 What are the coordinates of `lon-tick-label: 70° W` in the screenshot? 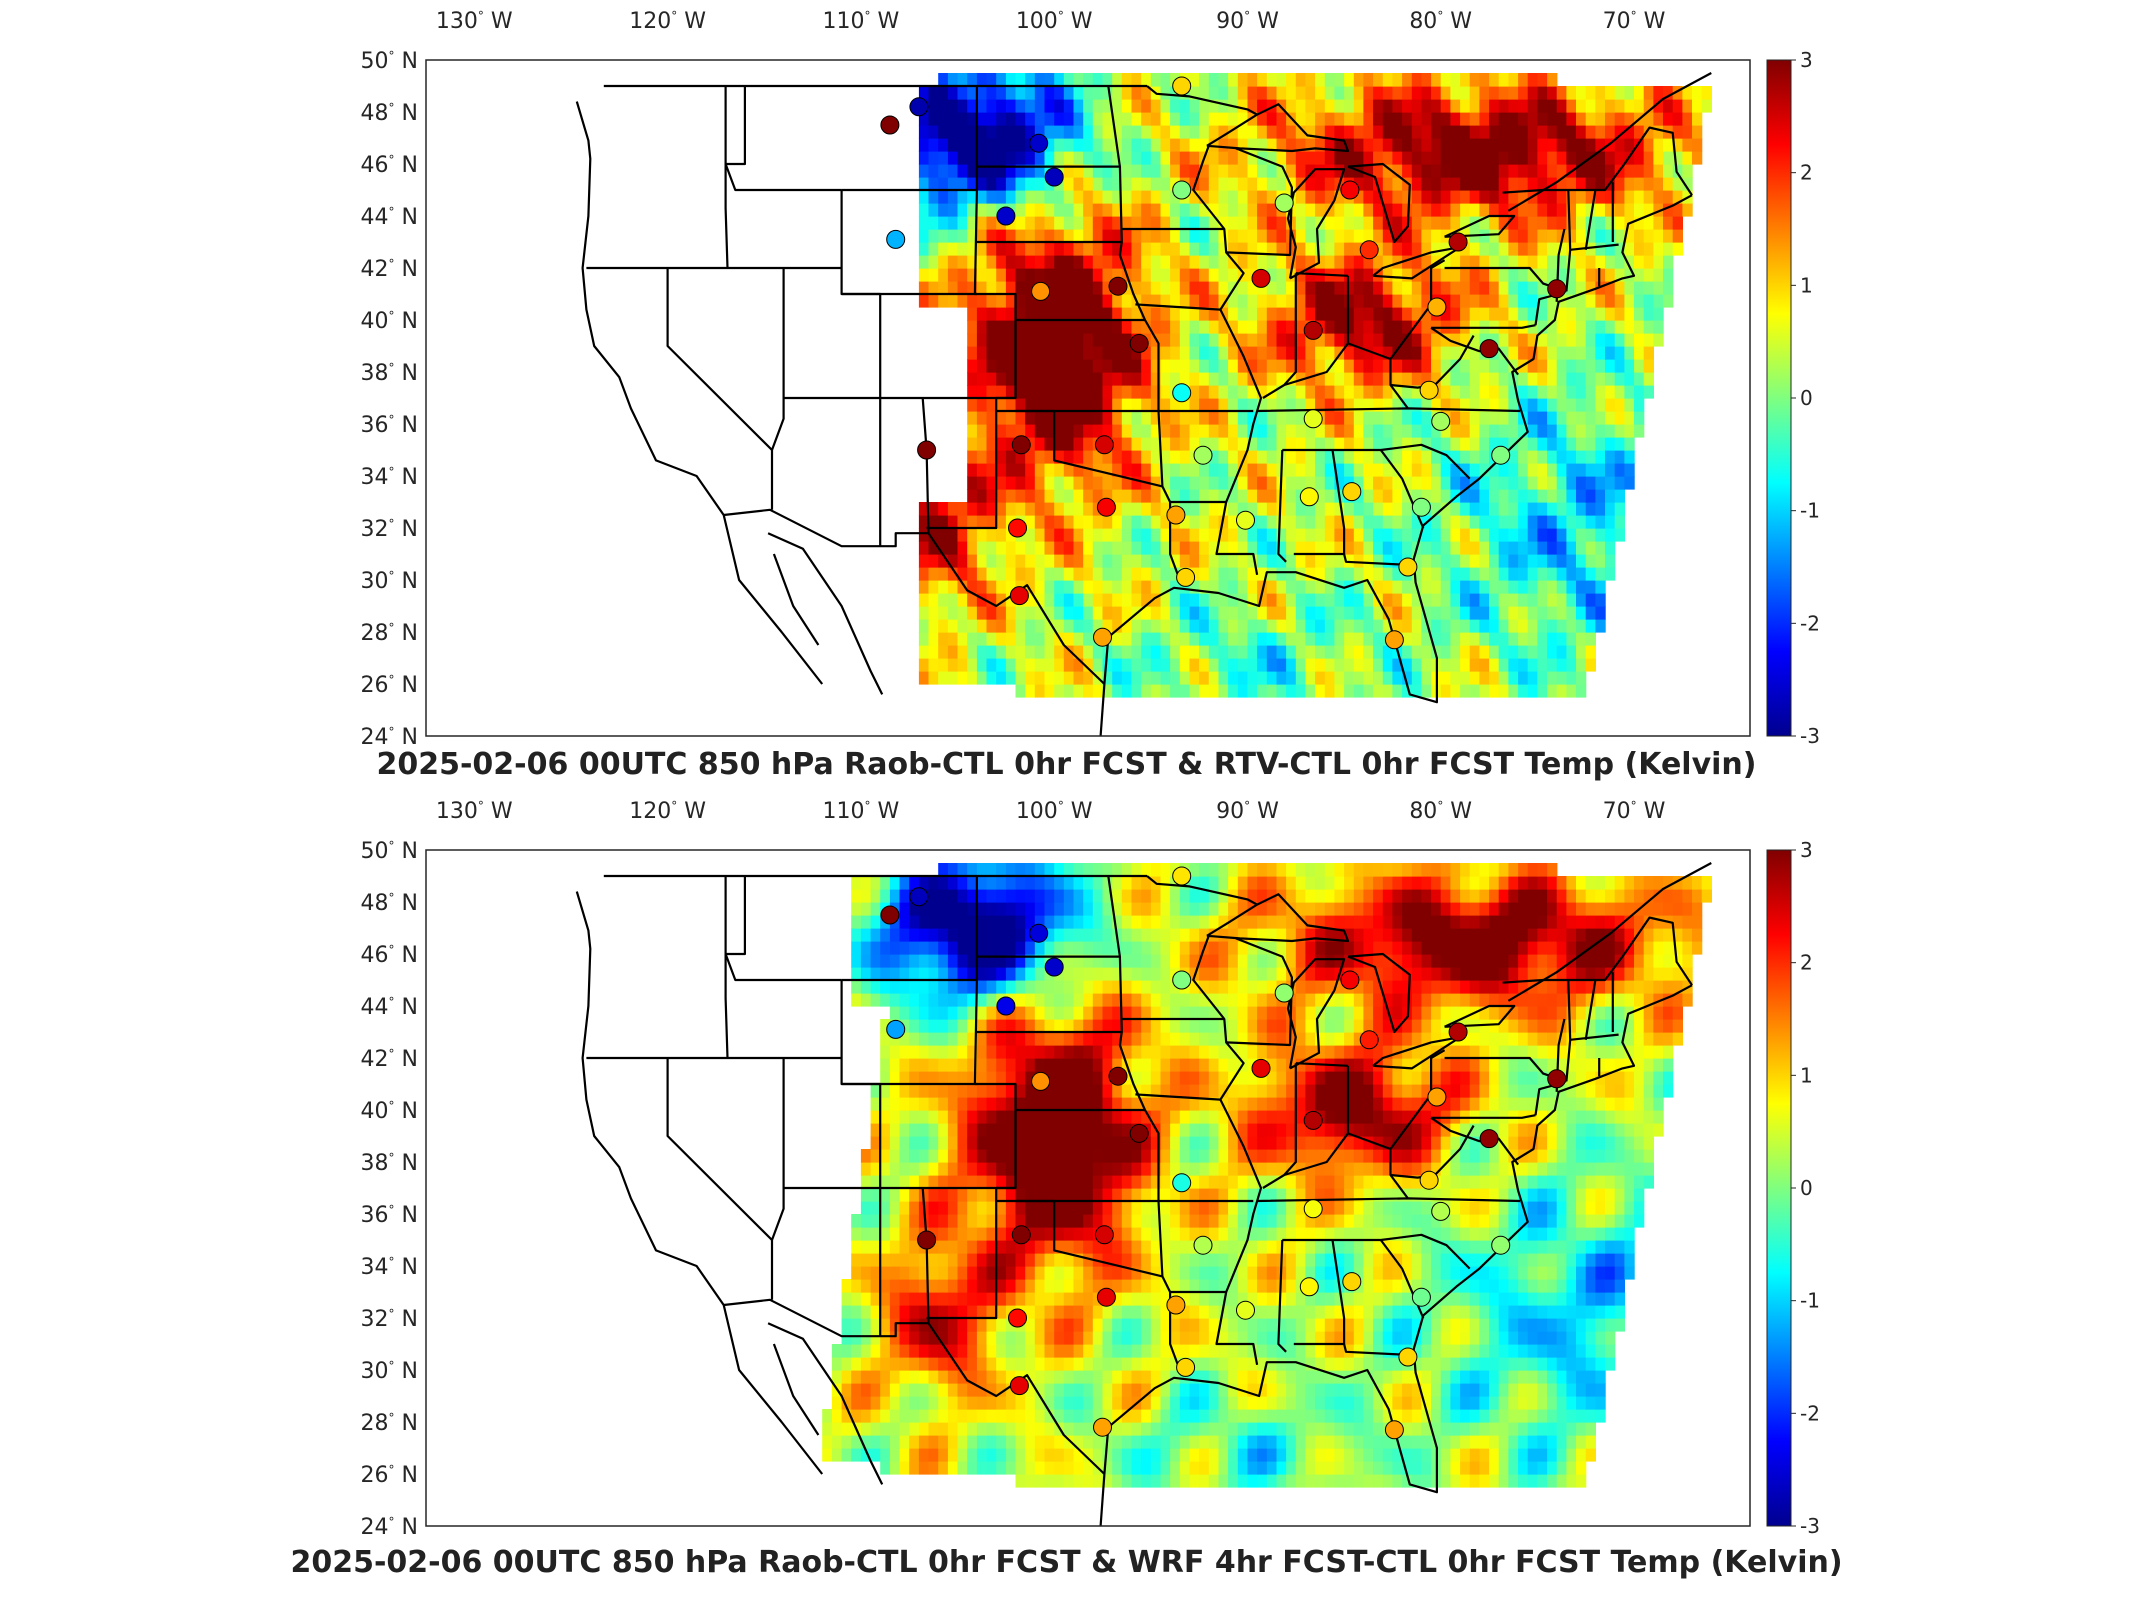 It's located at (1634, 21).